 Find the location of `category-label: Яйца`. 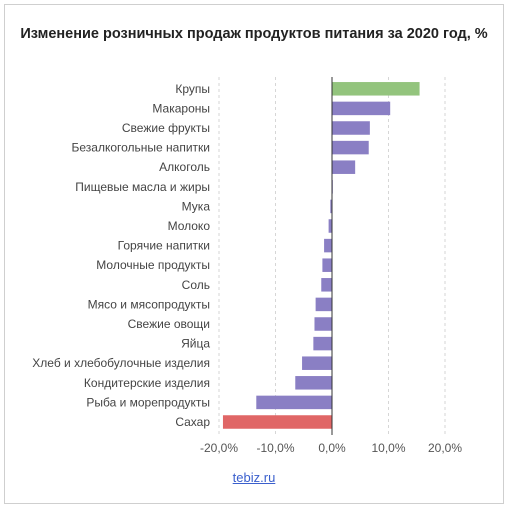

category-label: Яйца is located at coordinates (195, 344).